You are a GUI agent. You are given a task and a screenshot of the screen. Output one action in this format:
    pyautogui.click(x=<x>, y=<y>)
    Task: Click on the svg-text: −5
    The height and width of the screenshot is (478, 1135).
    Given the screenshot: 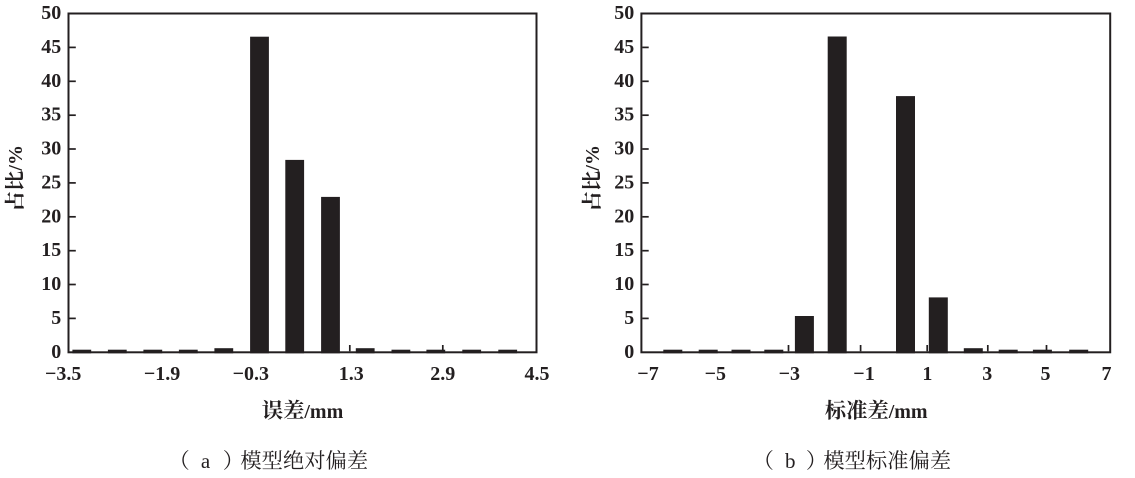 What is the action you would take?
    pyautogui.click(x=715, y=374)
    